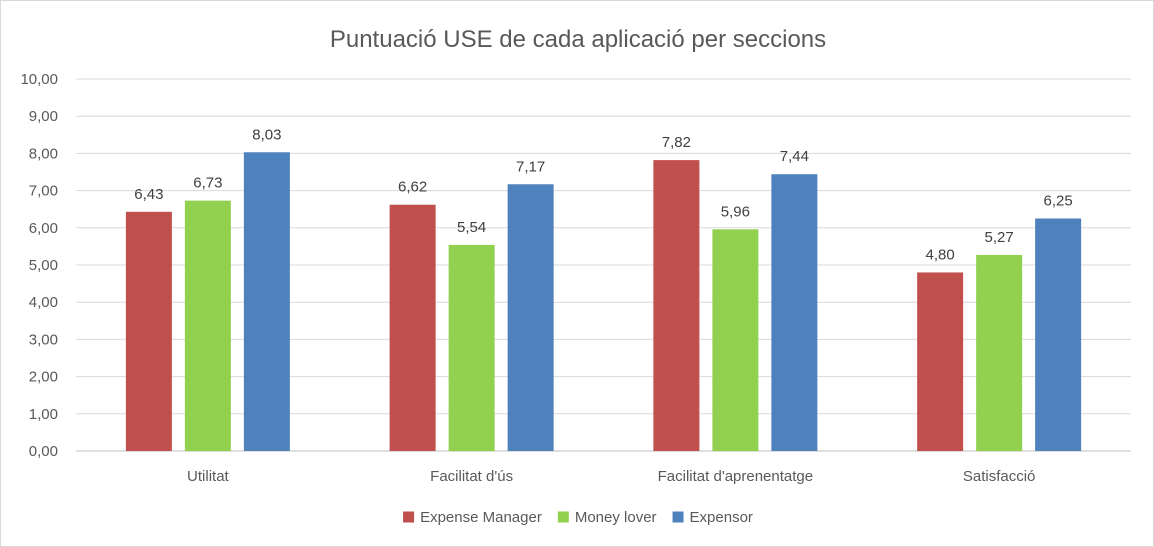  What do you see at coordinates (1058, 201) in the screenshot?
I see `data-label: 6,25` at bounding box center [1058, 201].